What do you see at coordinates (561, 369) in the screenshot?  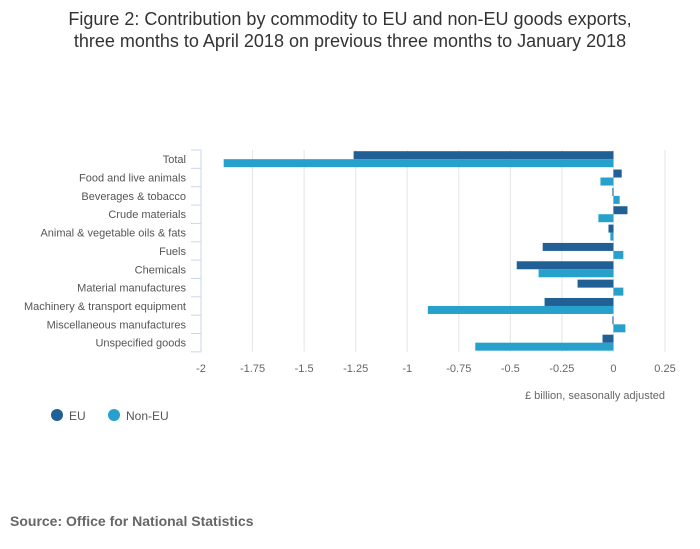 I see `x-tick-label: -0.25` at bounding box center [561, 369].